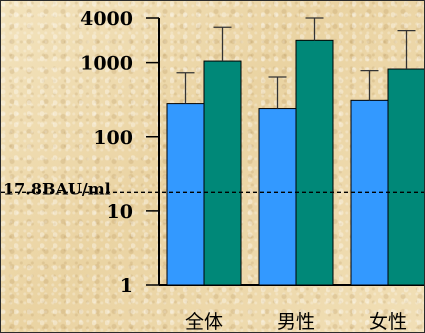 The height and width of the screenshot is (333, 425). Describe the element at coordinates (204, 321) in the screenshot. I see `category-label: 全体` at that location.